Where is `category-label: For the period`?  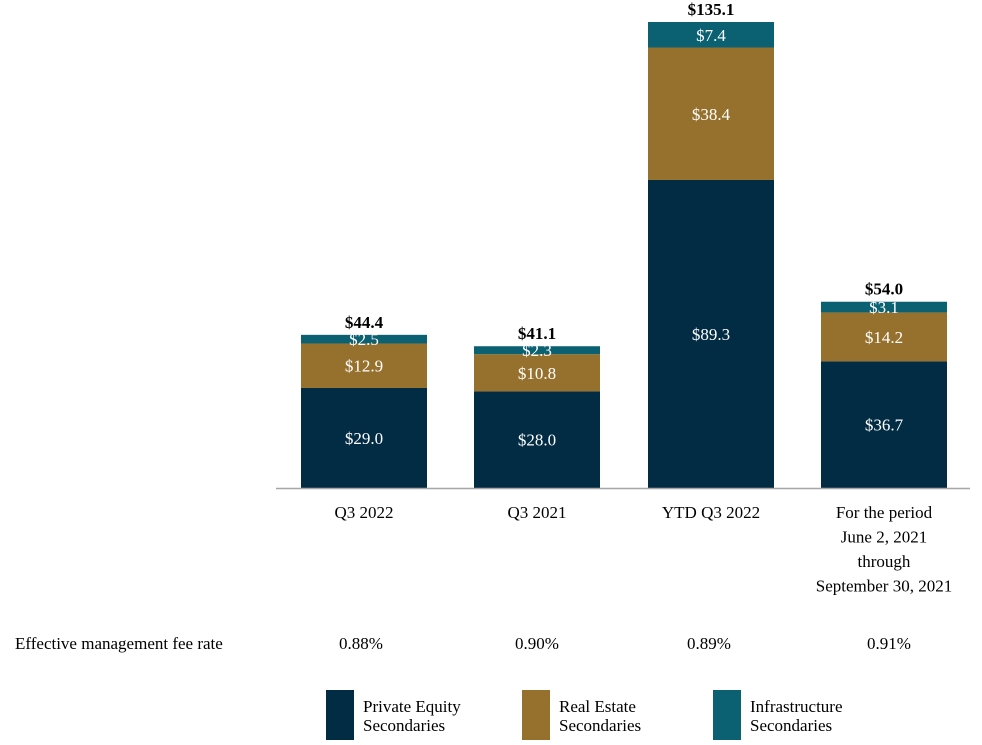
category-label: For the period is located at coordinates (884, 512).